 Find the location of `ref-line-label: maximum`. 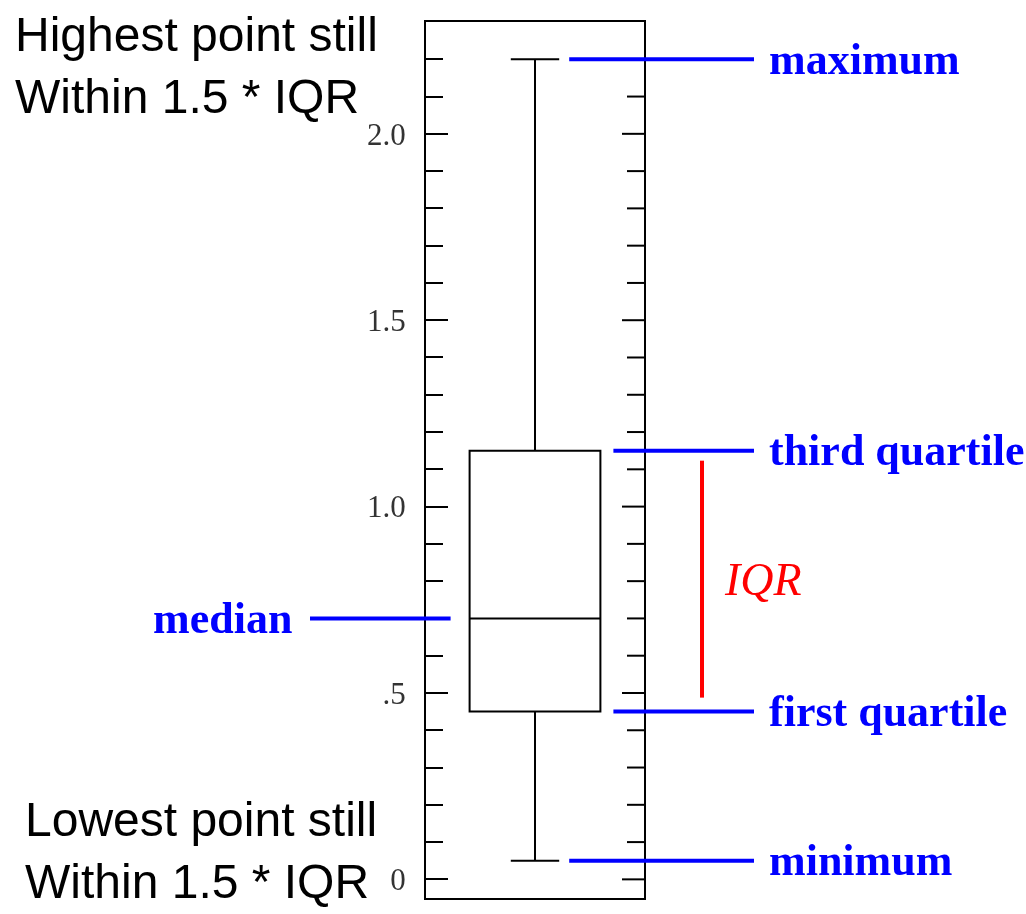

ref-line-label: maximum is located at coordinates (864, 59).